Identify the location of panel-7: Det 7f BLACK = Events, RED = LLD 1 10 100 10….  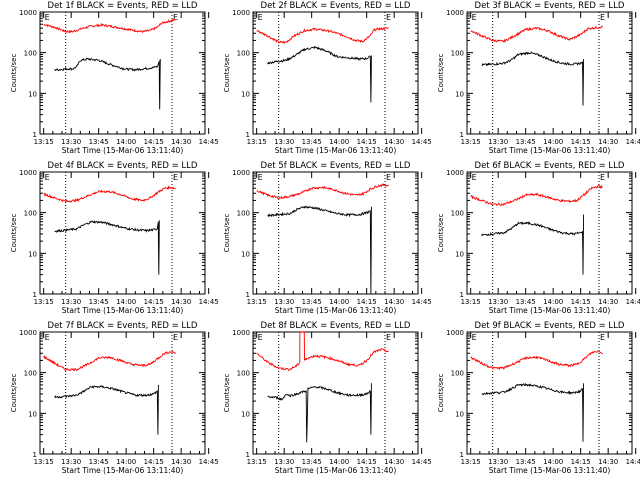
(114, 398).